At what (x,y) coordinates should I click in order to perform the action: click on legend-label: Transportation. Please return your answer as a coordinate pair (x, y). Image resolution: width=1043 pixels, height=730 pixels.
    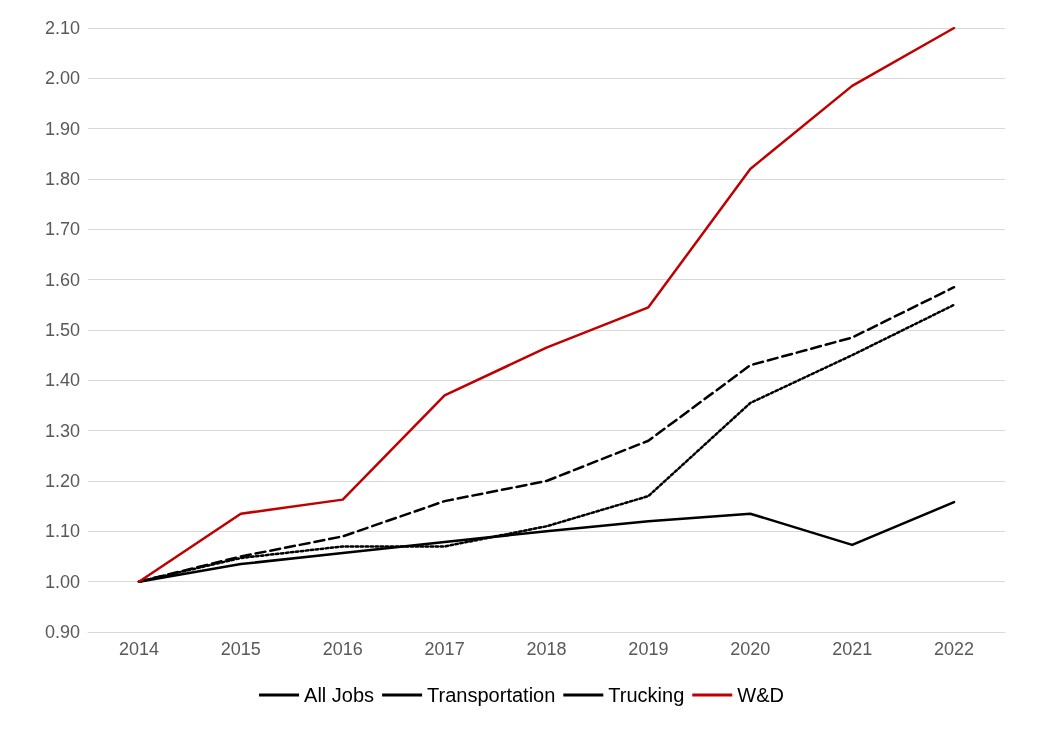
    Looking at the image, I should click on (491, 695).